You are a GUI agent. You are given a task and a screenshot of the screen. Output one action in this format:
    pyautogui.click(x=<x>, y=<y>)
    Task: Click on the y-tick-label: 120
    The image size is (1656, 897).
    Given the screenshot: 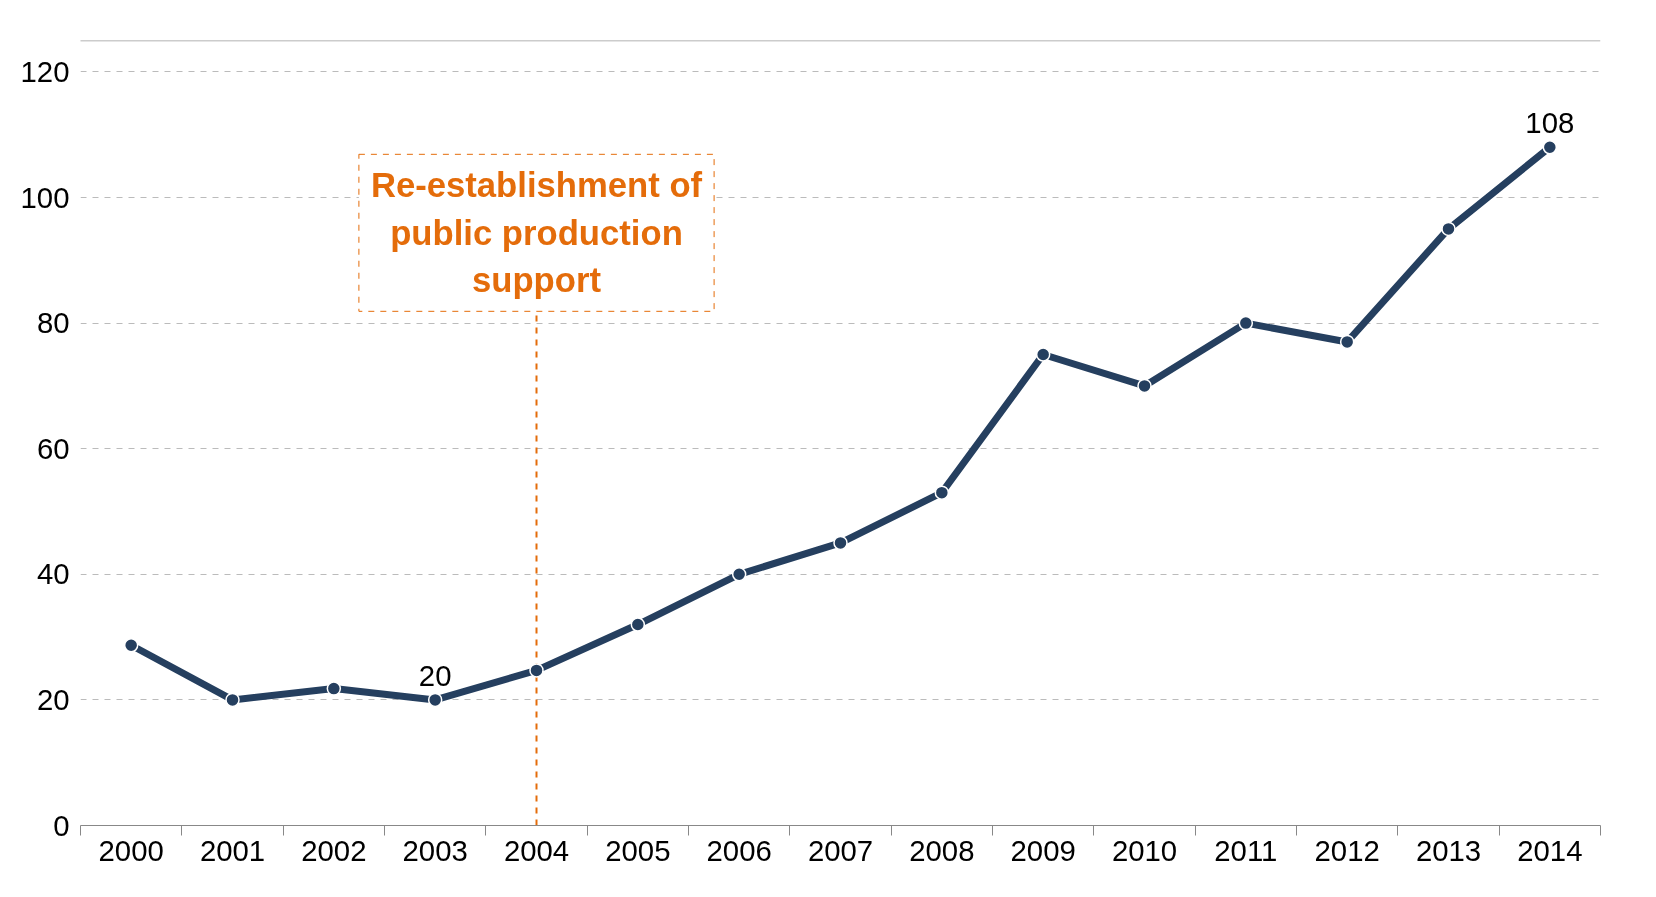 What is the action you would take?
    pyautogui.click(x=45, y=71)
    